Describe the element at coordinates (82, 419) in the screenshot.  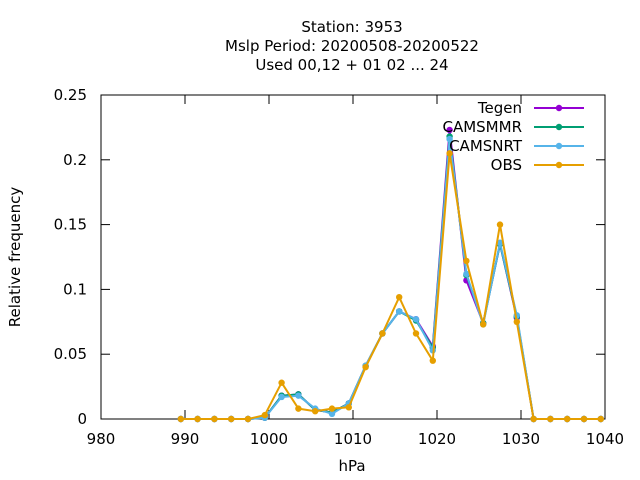
I see `y-tick-label: 0` at that location.